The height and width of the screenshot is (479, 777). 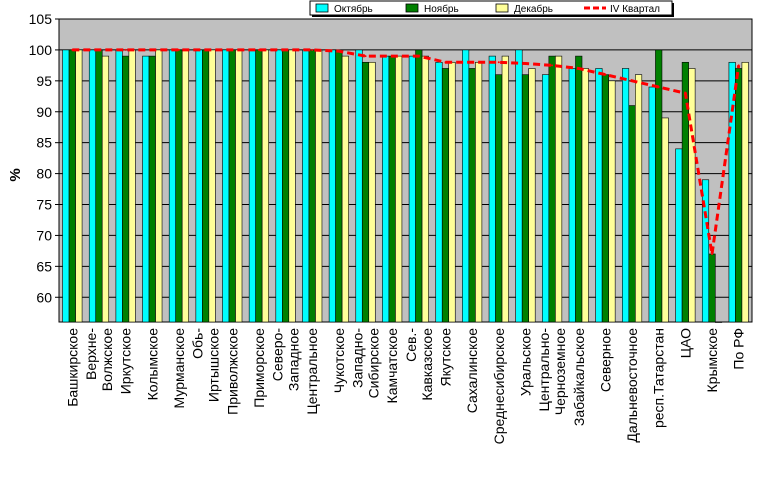 What do you see at coordinates (499, 386) in the screenshot?
I see `x-tick-label: Среднесибирское` at bounding box center [499, 386].